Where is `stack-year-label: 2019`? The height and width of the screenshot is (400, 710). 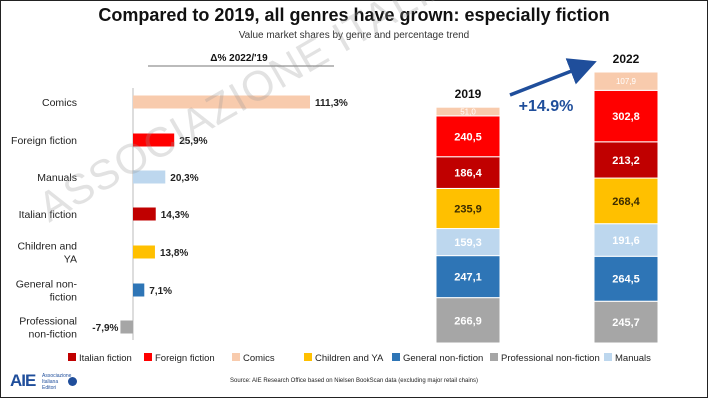 stack-year-label: 2019 is located at coordinates (468, 94).